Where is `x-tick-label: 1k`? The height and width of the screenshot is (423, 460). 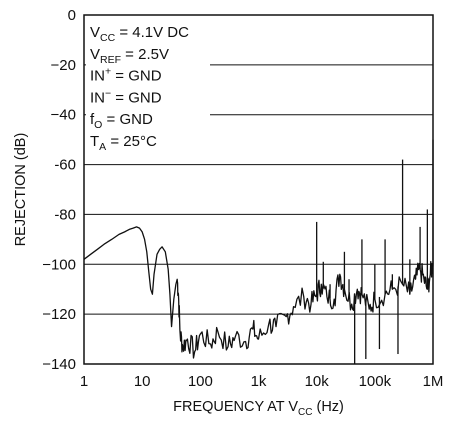 x-tick-label: 1k is located at coordinates (259, 381).